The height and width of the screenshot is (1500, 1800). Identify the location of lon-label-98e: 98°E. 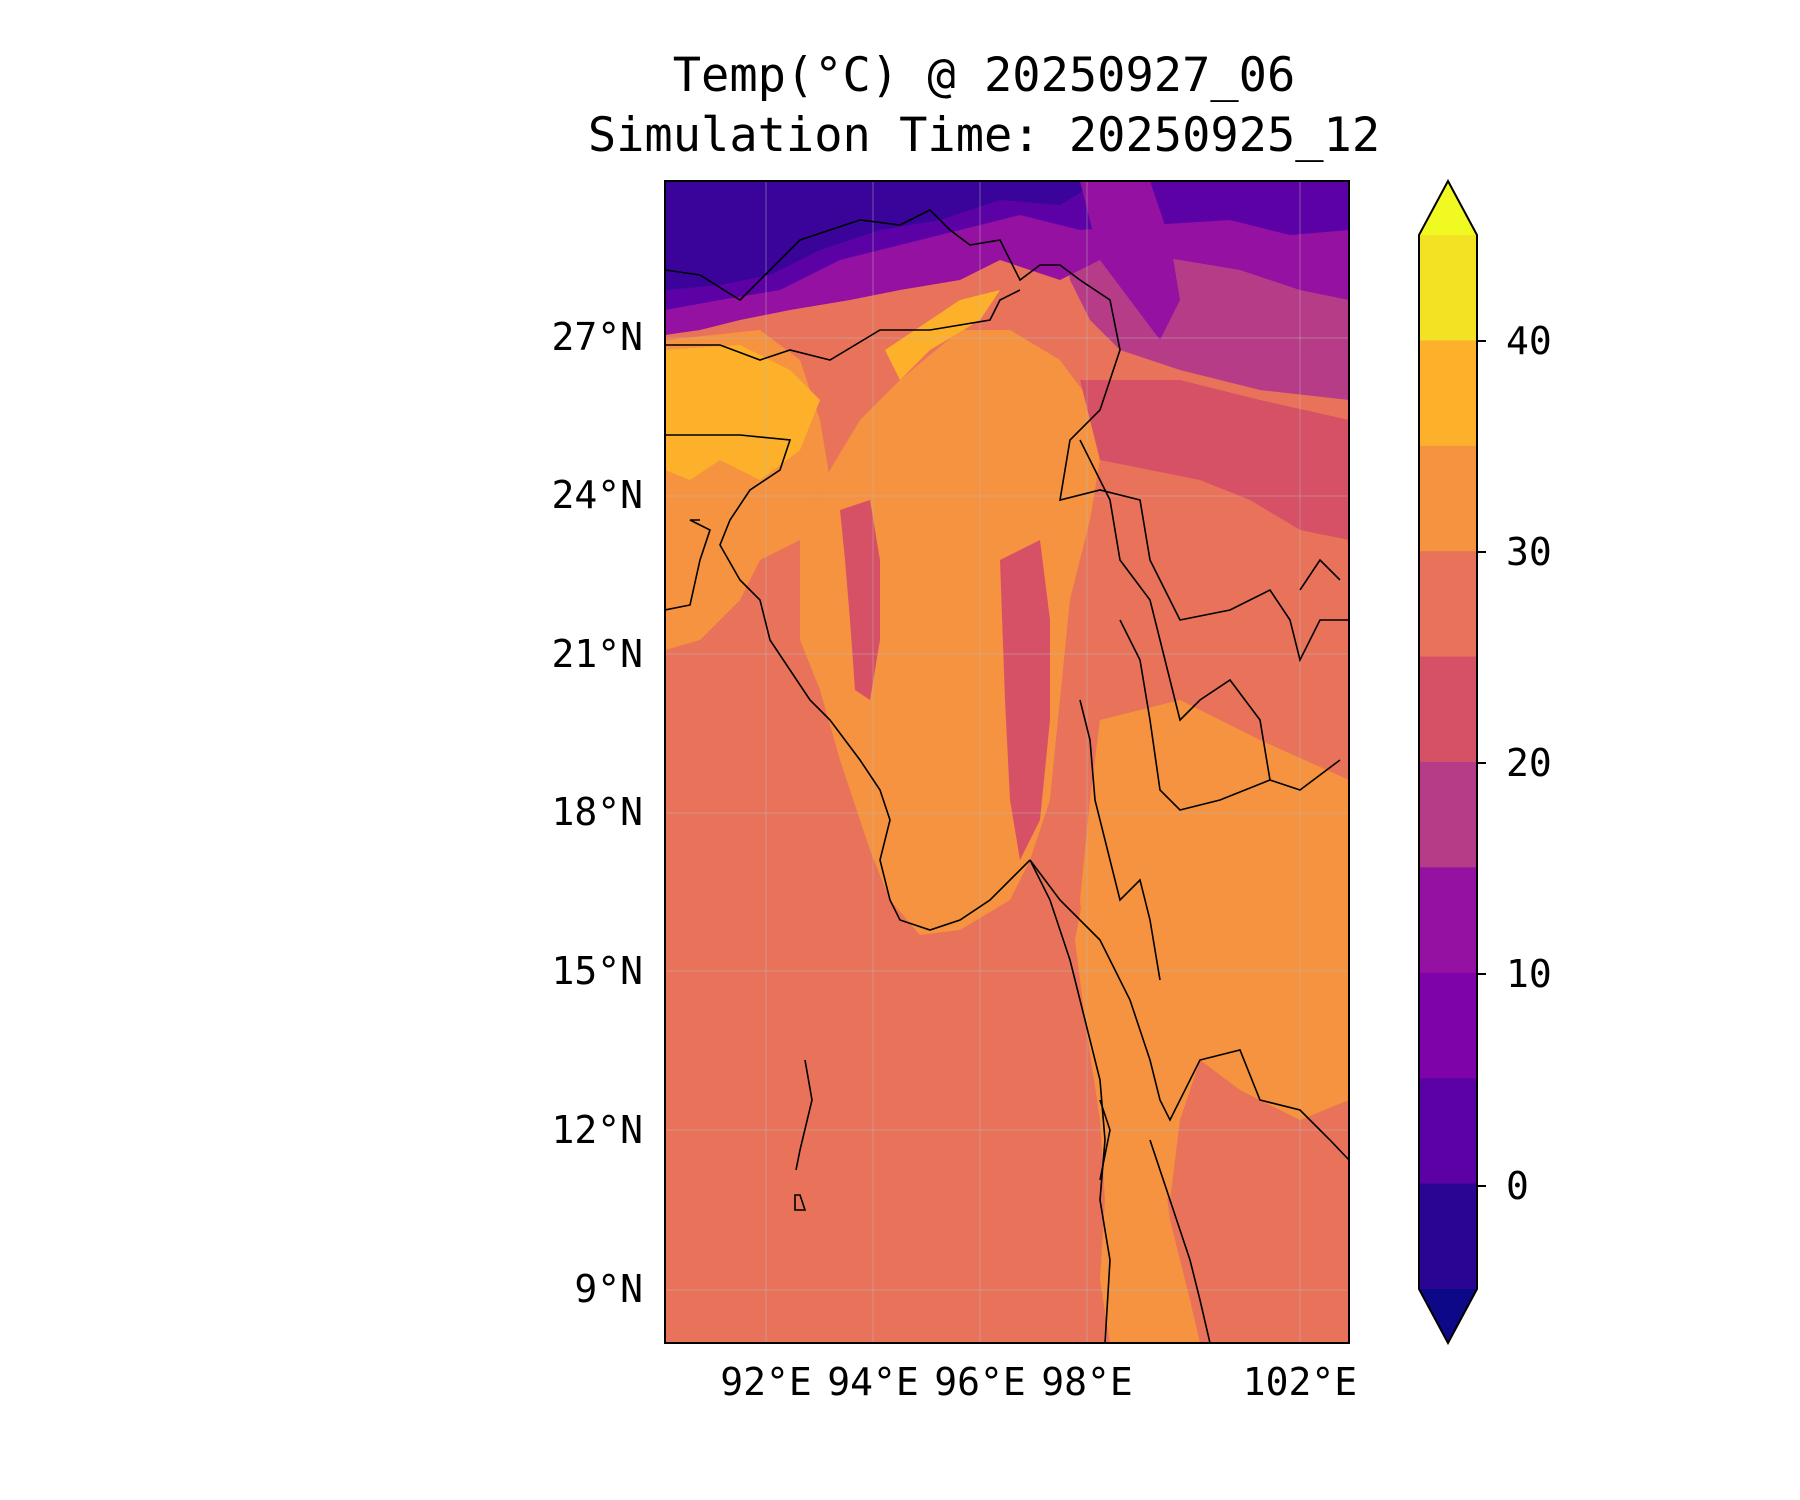
(1087, 1382).